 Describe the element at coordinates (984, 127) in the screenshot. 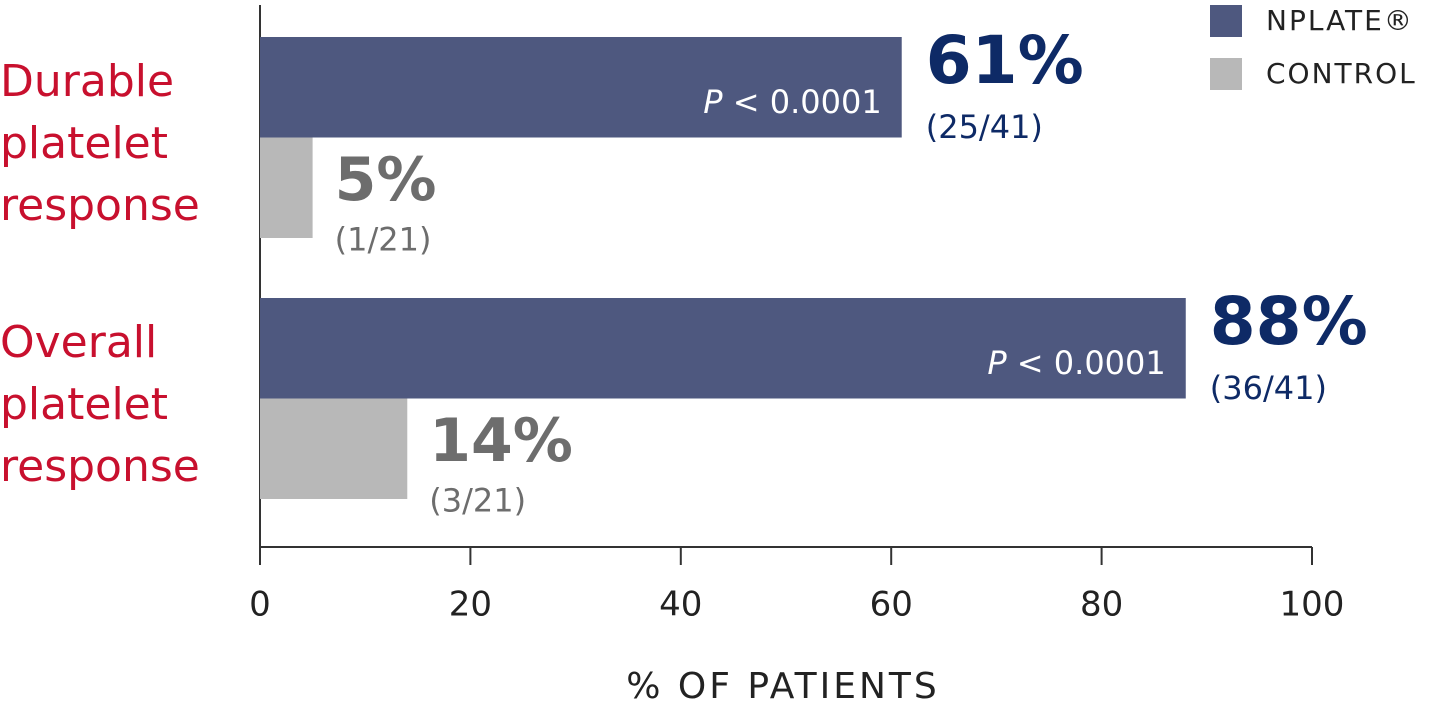

I see `fraction-label: (25/41)` at that location.